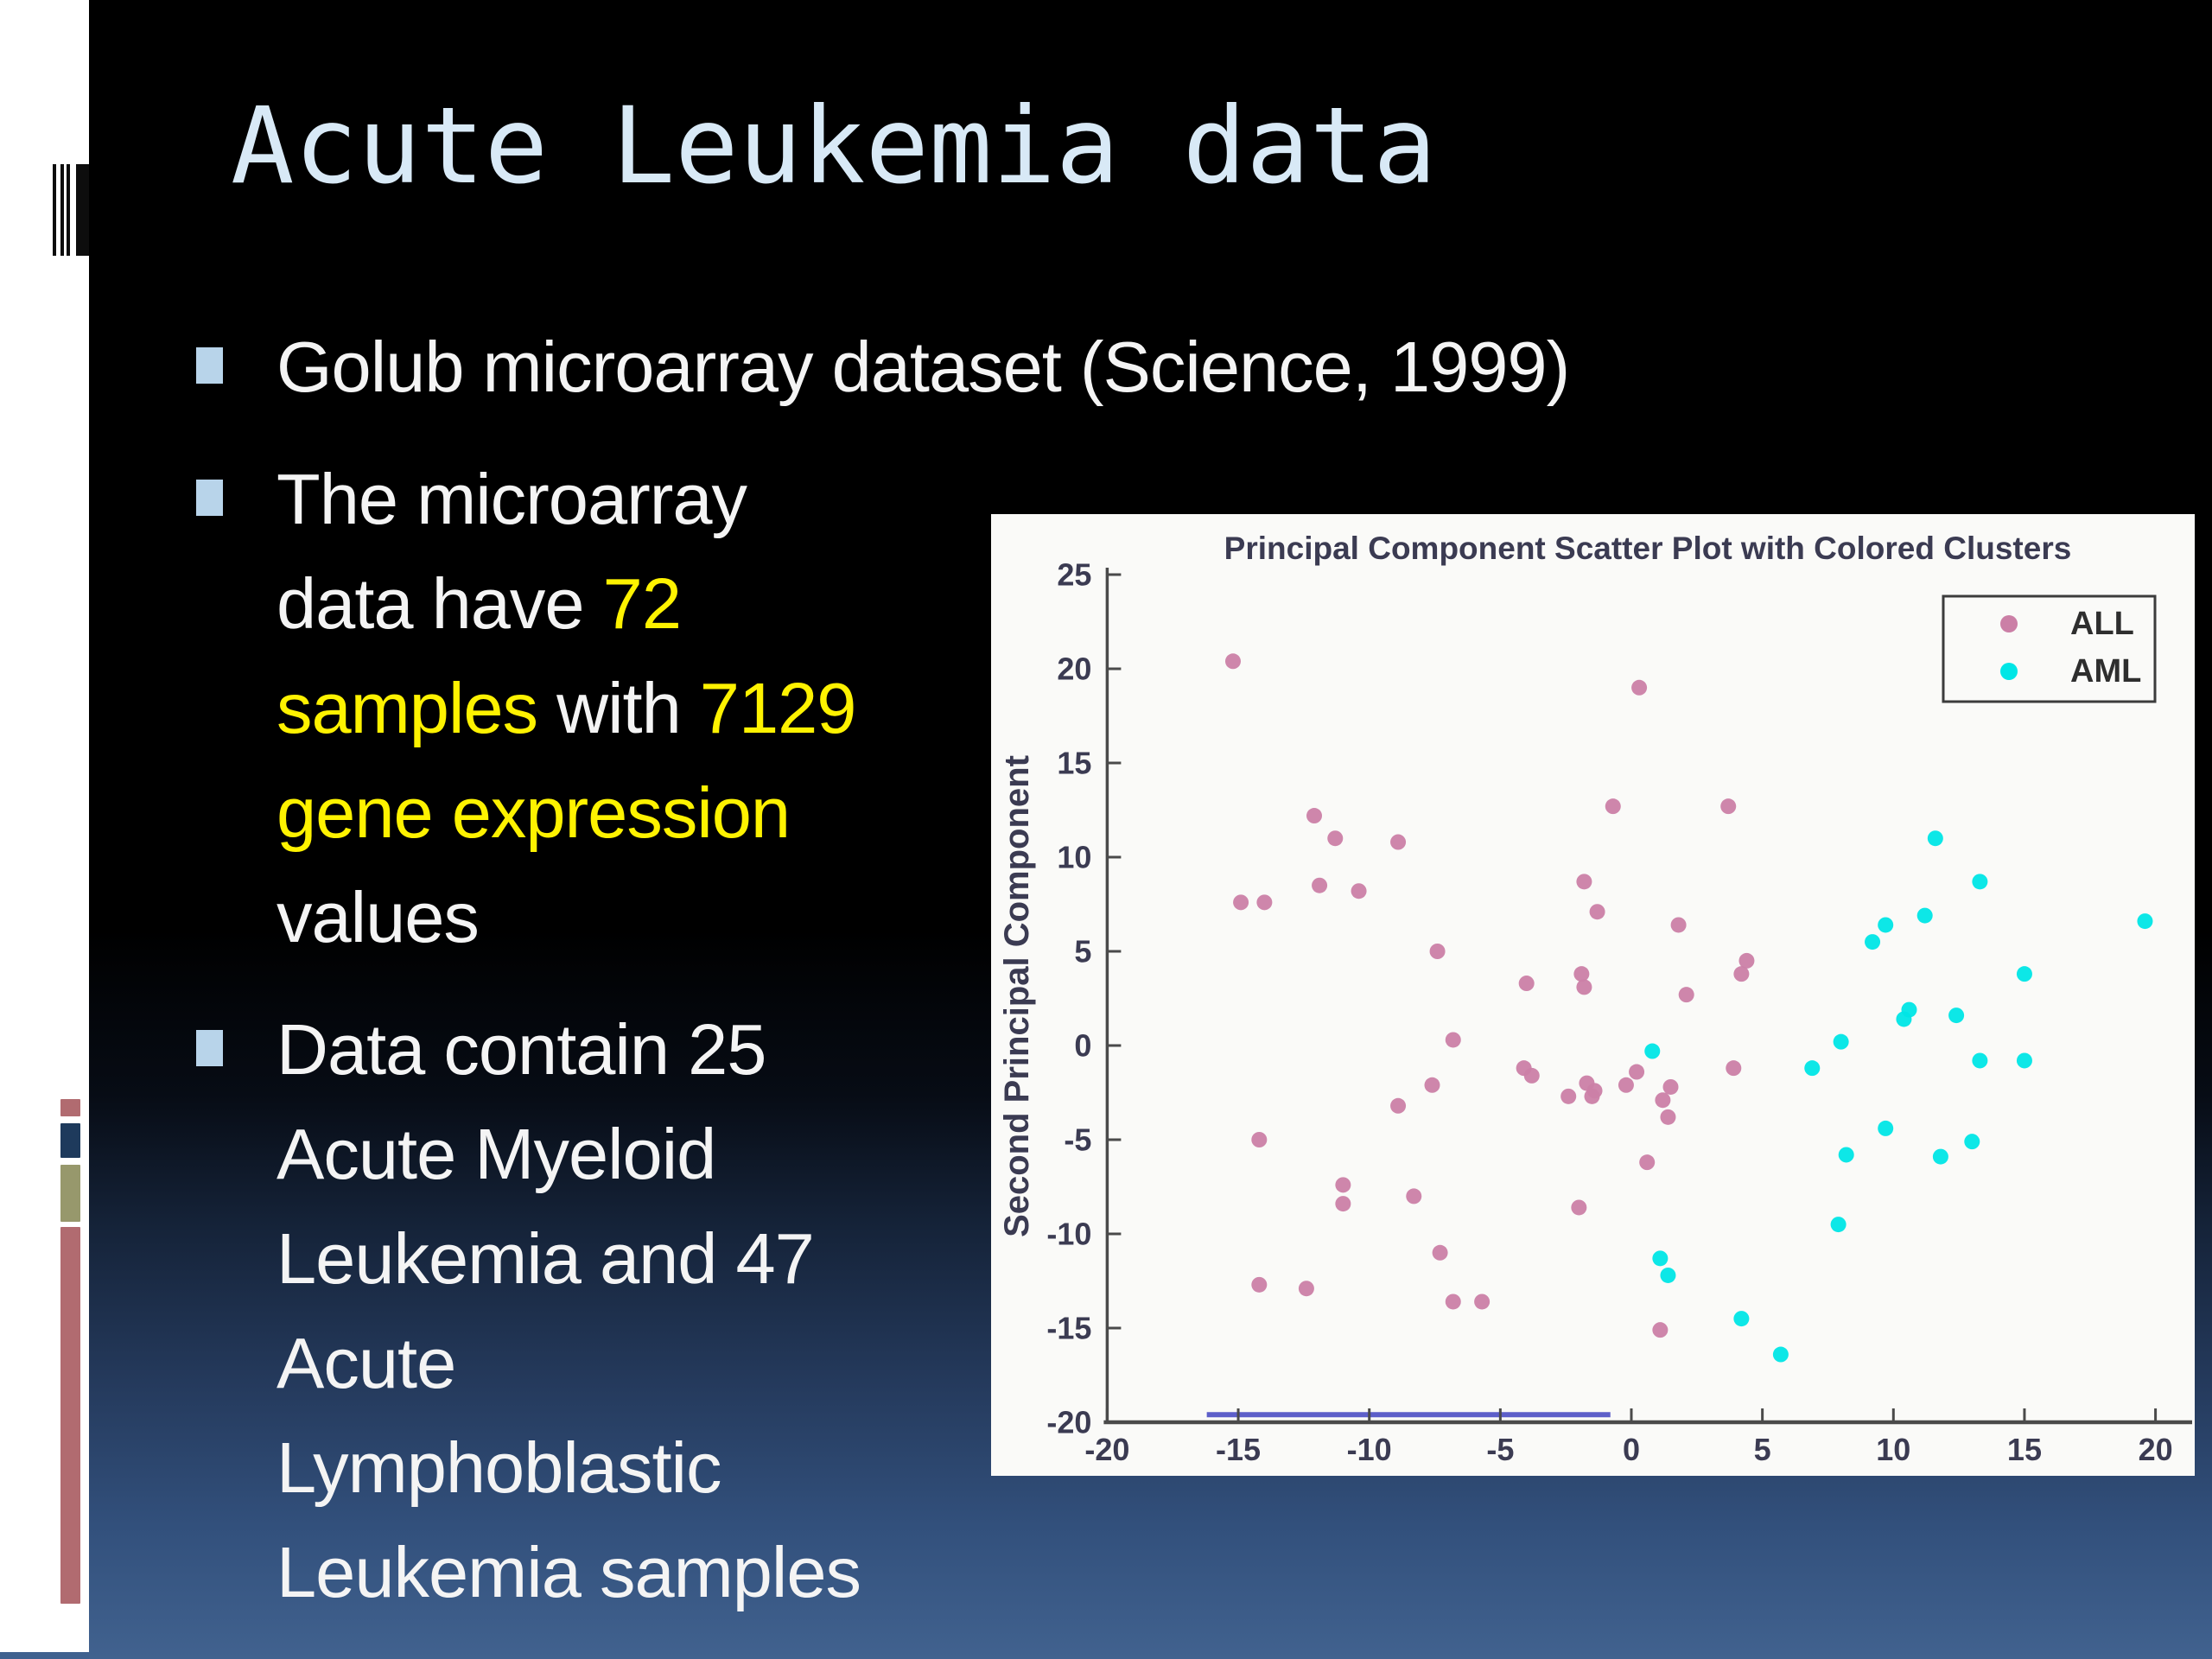  Describe the element at coordinates (545, 1258) in the screenshot. I see `bullet-line: Leukemia and 47` at that location.